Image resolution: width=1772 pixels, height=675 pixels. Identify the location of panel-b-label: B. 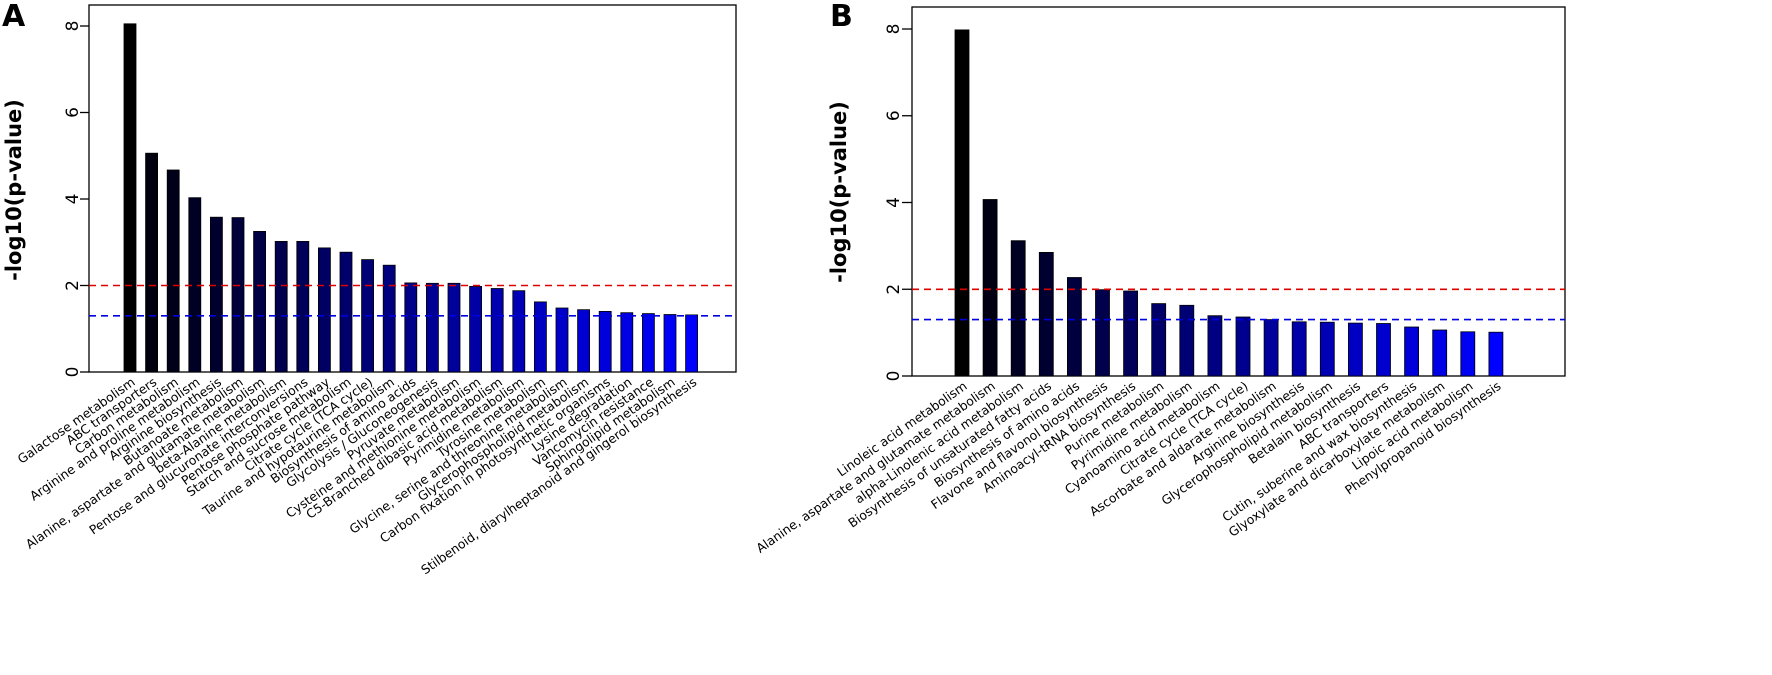
(841, 17).